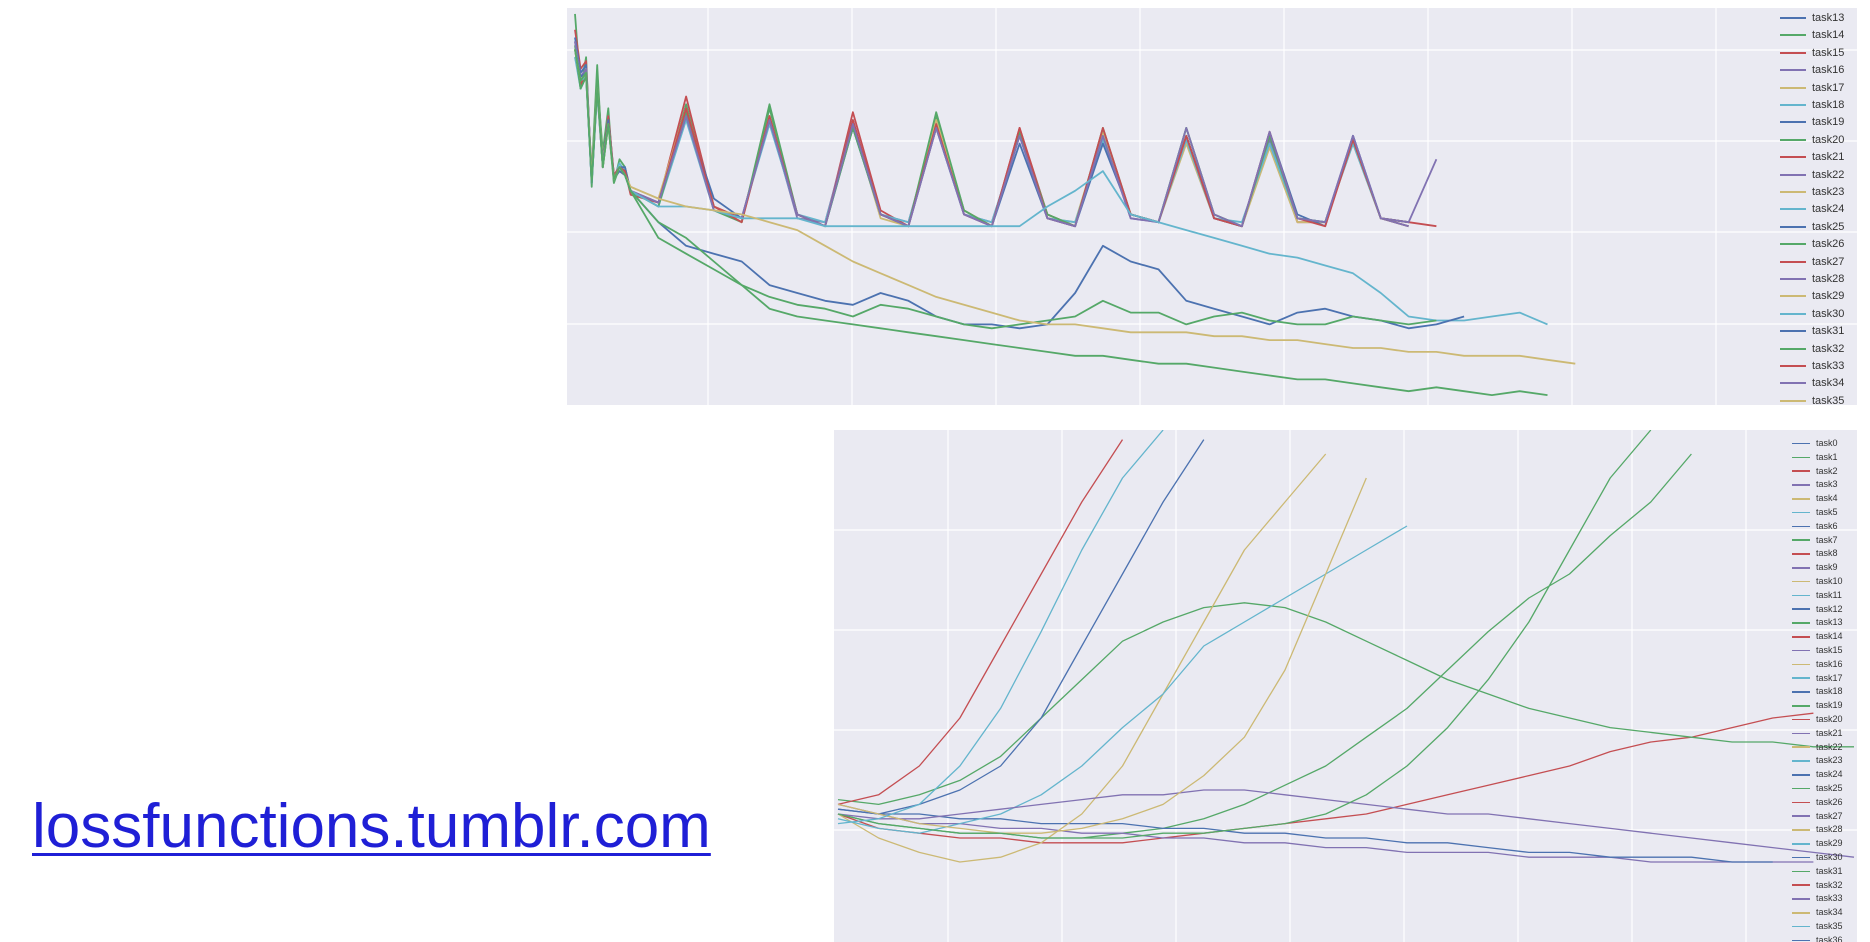 The width and height of the screenshot is (1870, 942). I want to click on series-line-task3, so click(1325, 833).